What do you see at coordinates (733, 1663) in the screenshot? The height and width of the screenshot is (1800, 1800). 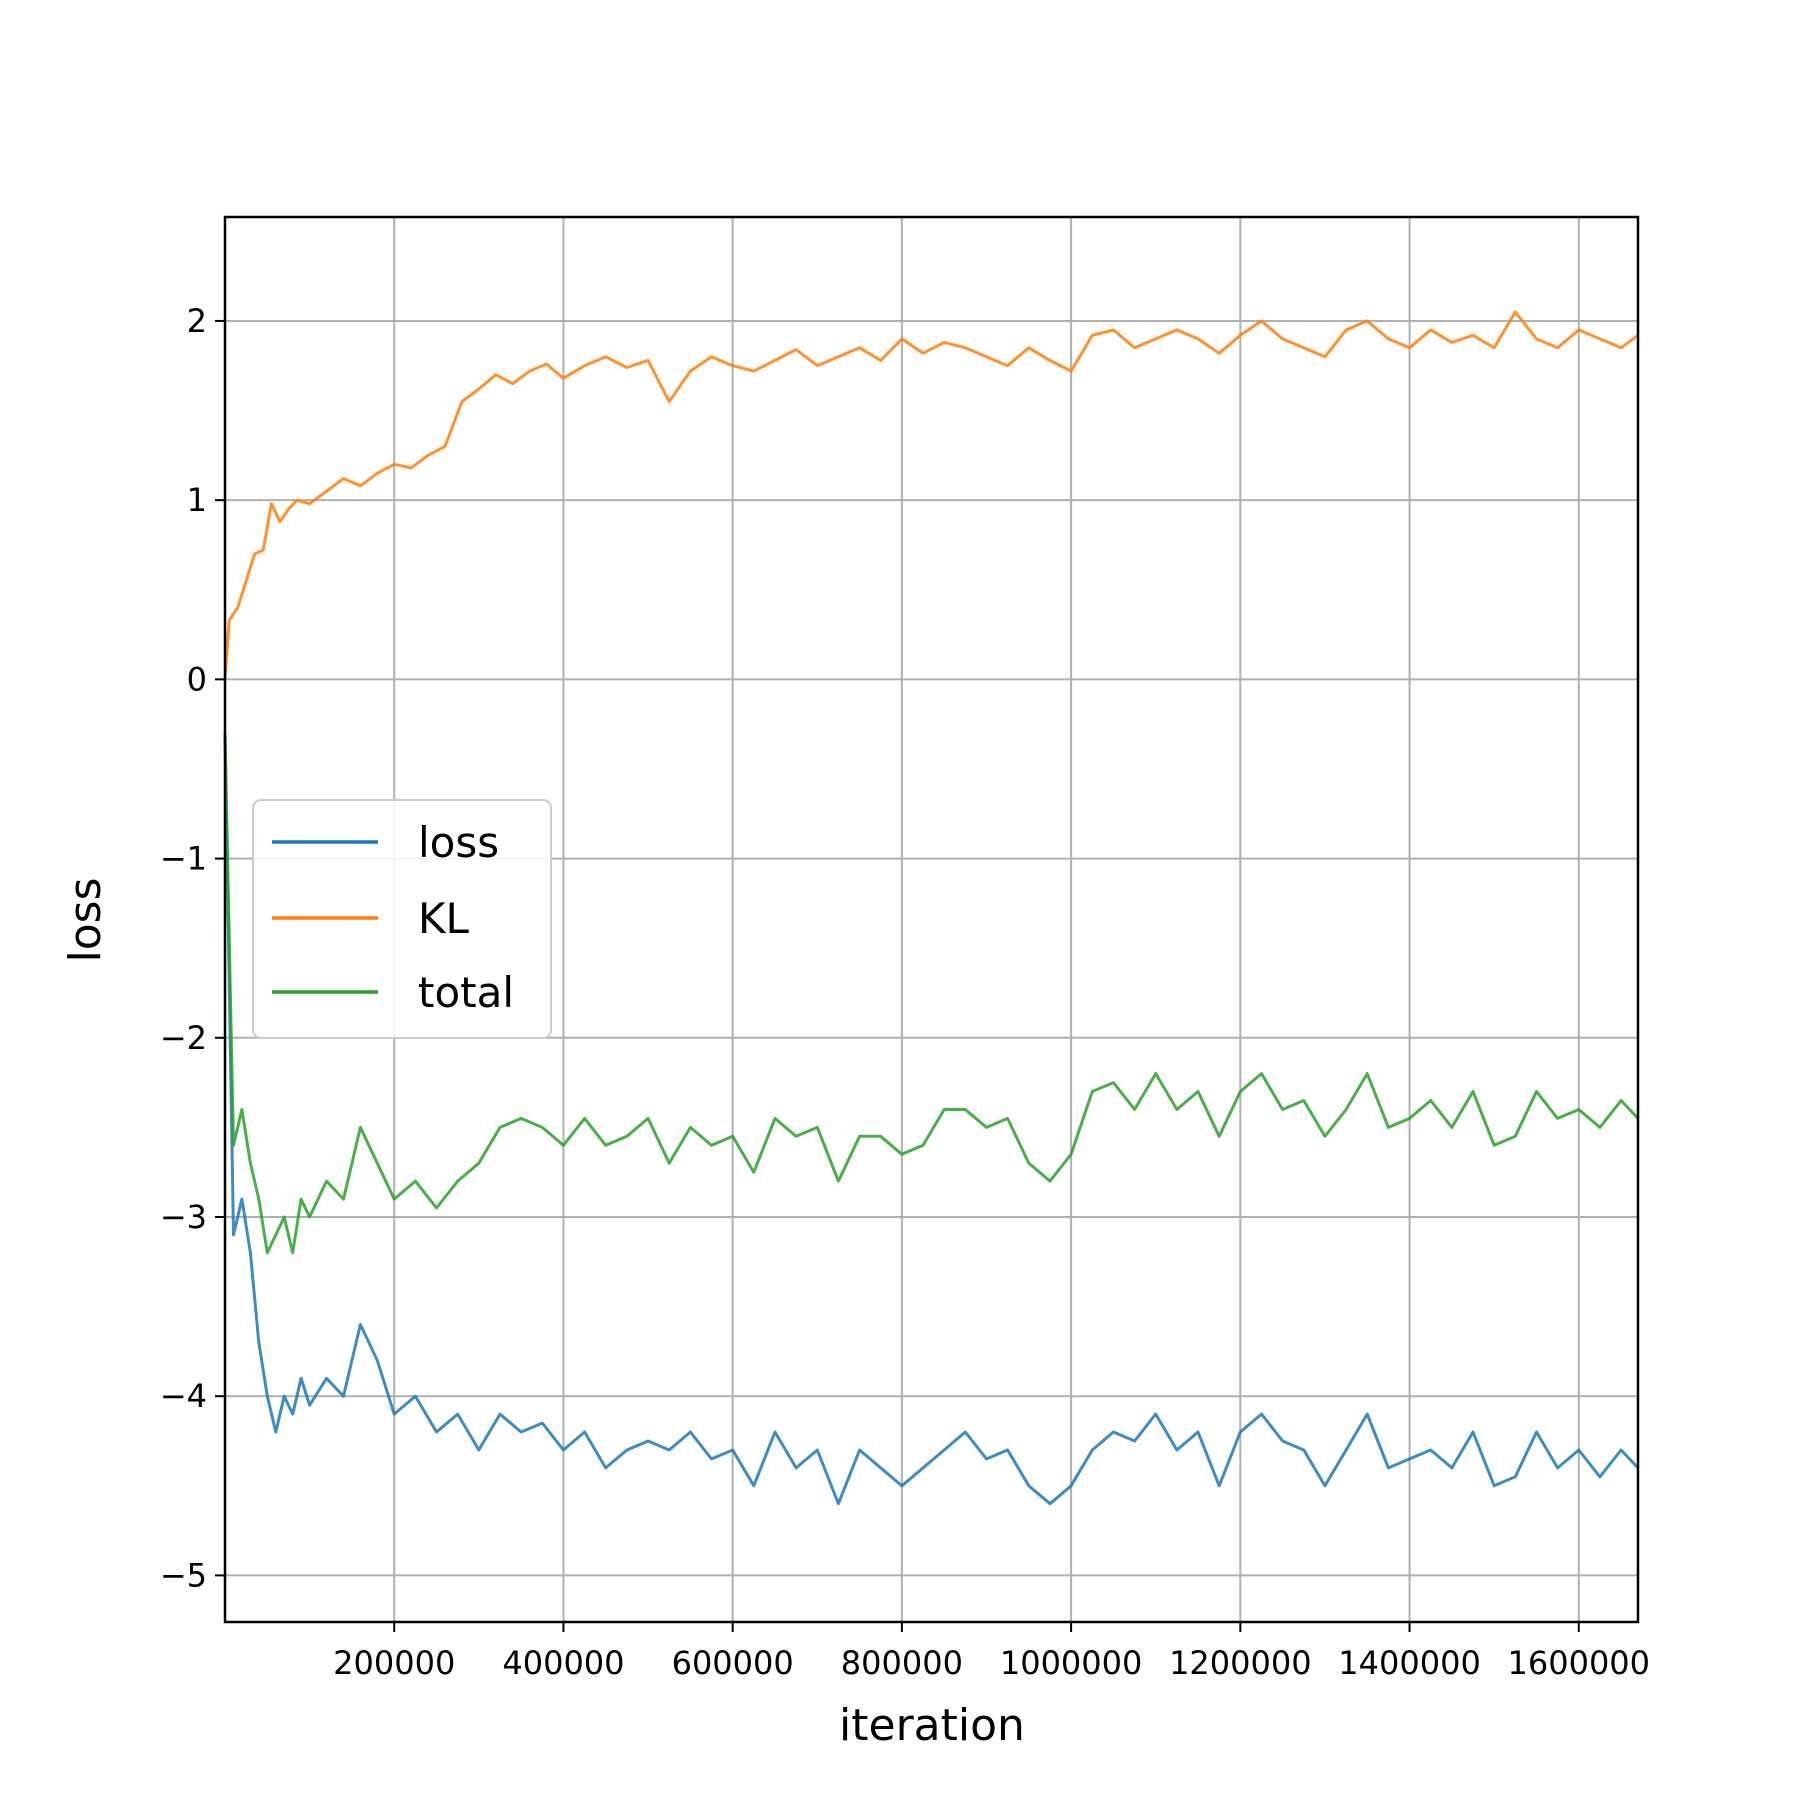 I see `x-tick-label: 600000` at bounding box center [733, 1663].